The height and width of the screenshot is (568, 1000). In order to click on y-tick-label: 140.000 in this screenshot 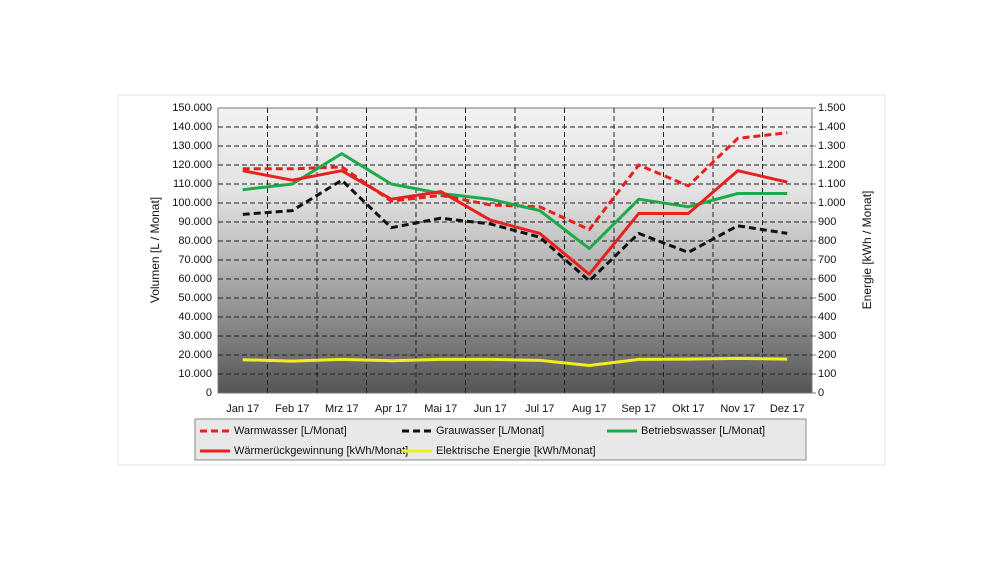, I will do `click(192, 127)`.